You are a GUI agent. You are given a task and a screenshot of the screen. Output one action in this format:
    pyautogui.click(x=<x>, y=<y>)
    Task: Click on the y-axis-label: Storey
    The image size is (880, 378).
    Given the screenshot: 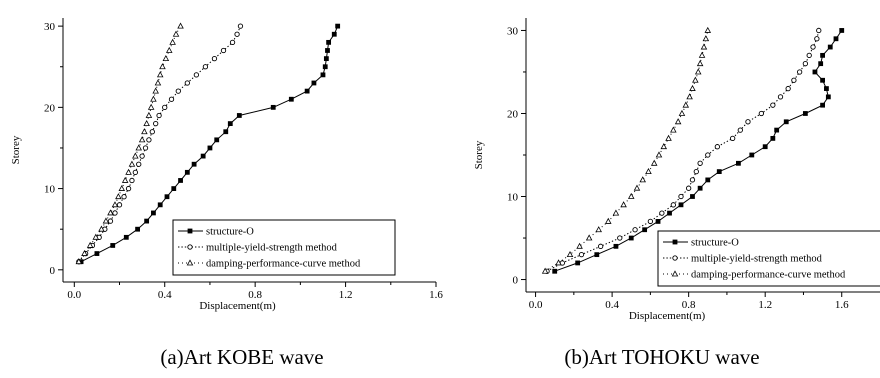 What is the action you would take?
    pyautogui.click(x=479, y=154)
    